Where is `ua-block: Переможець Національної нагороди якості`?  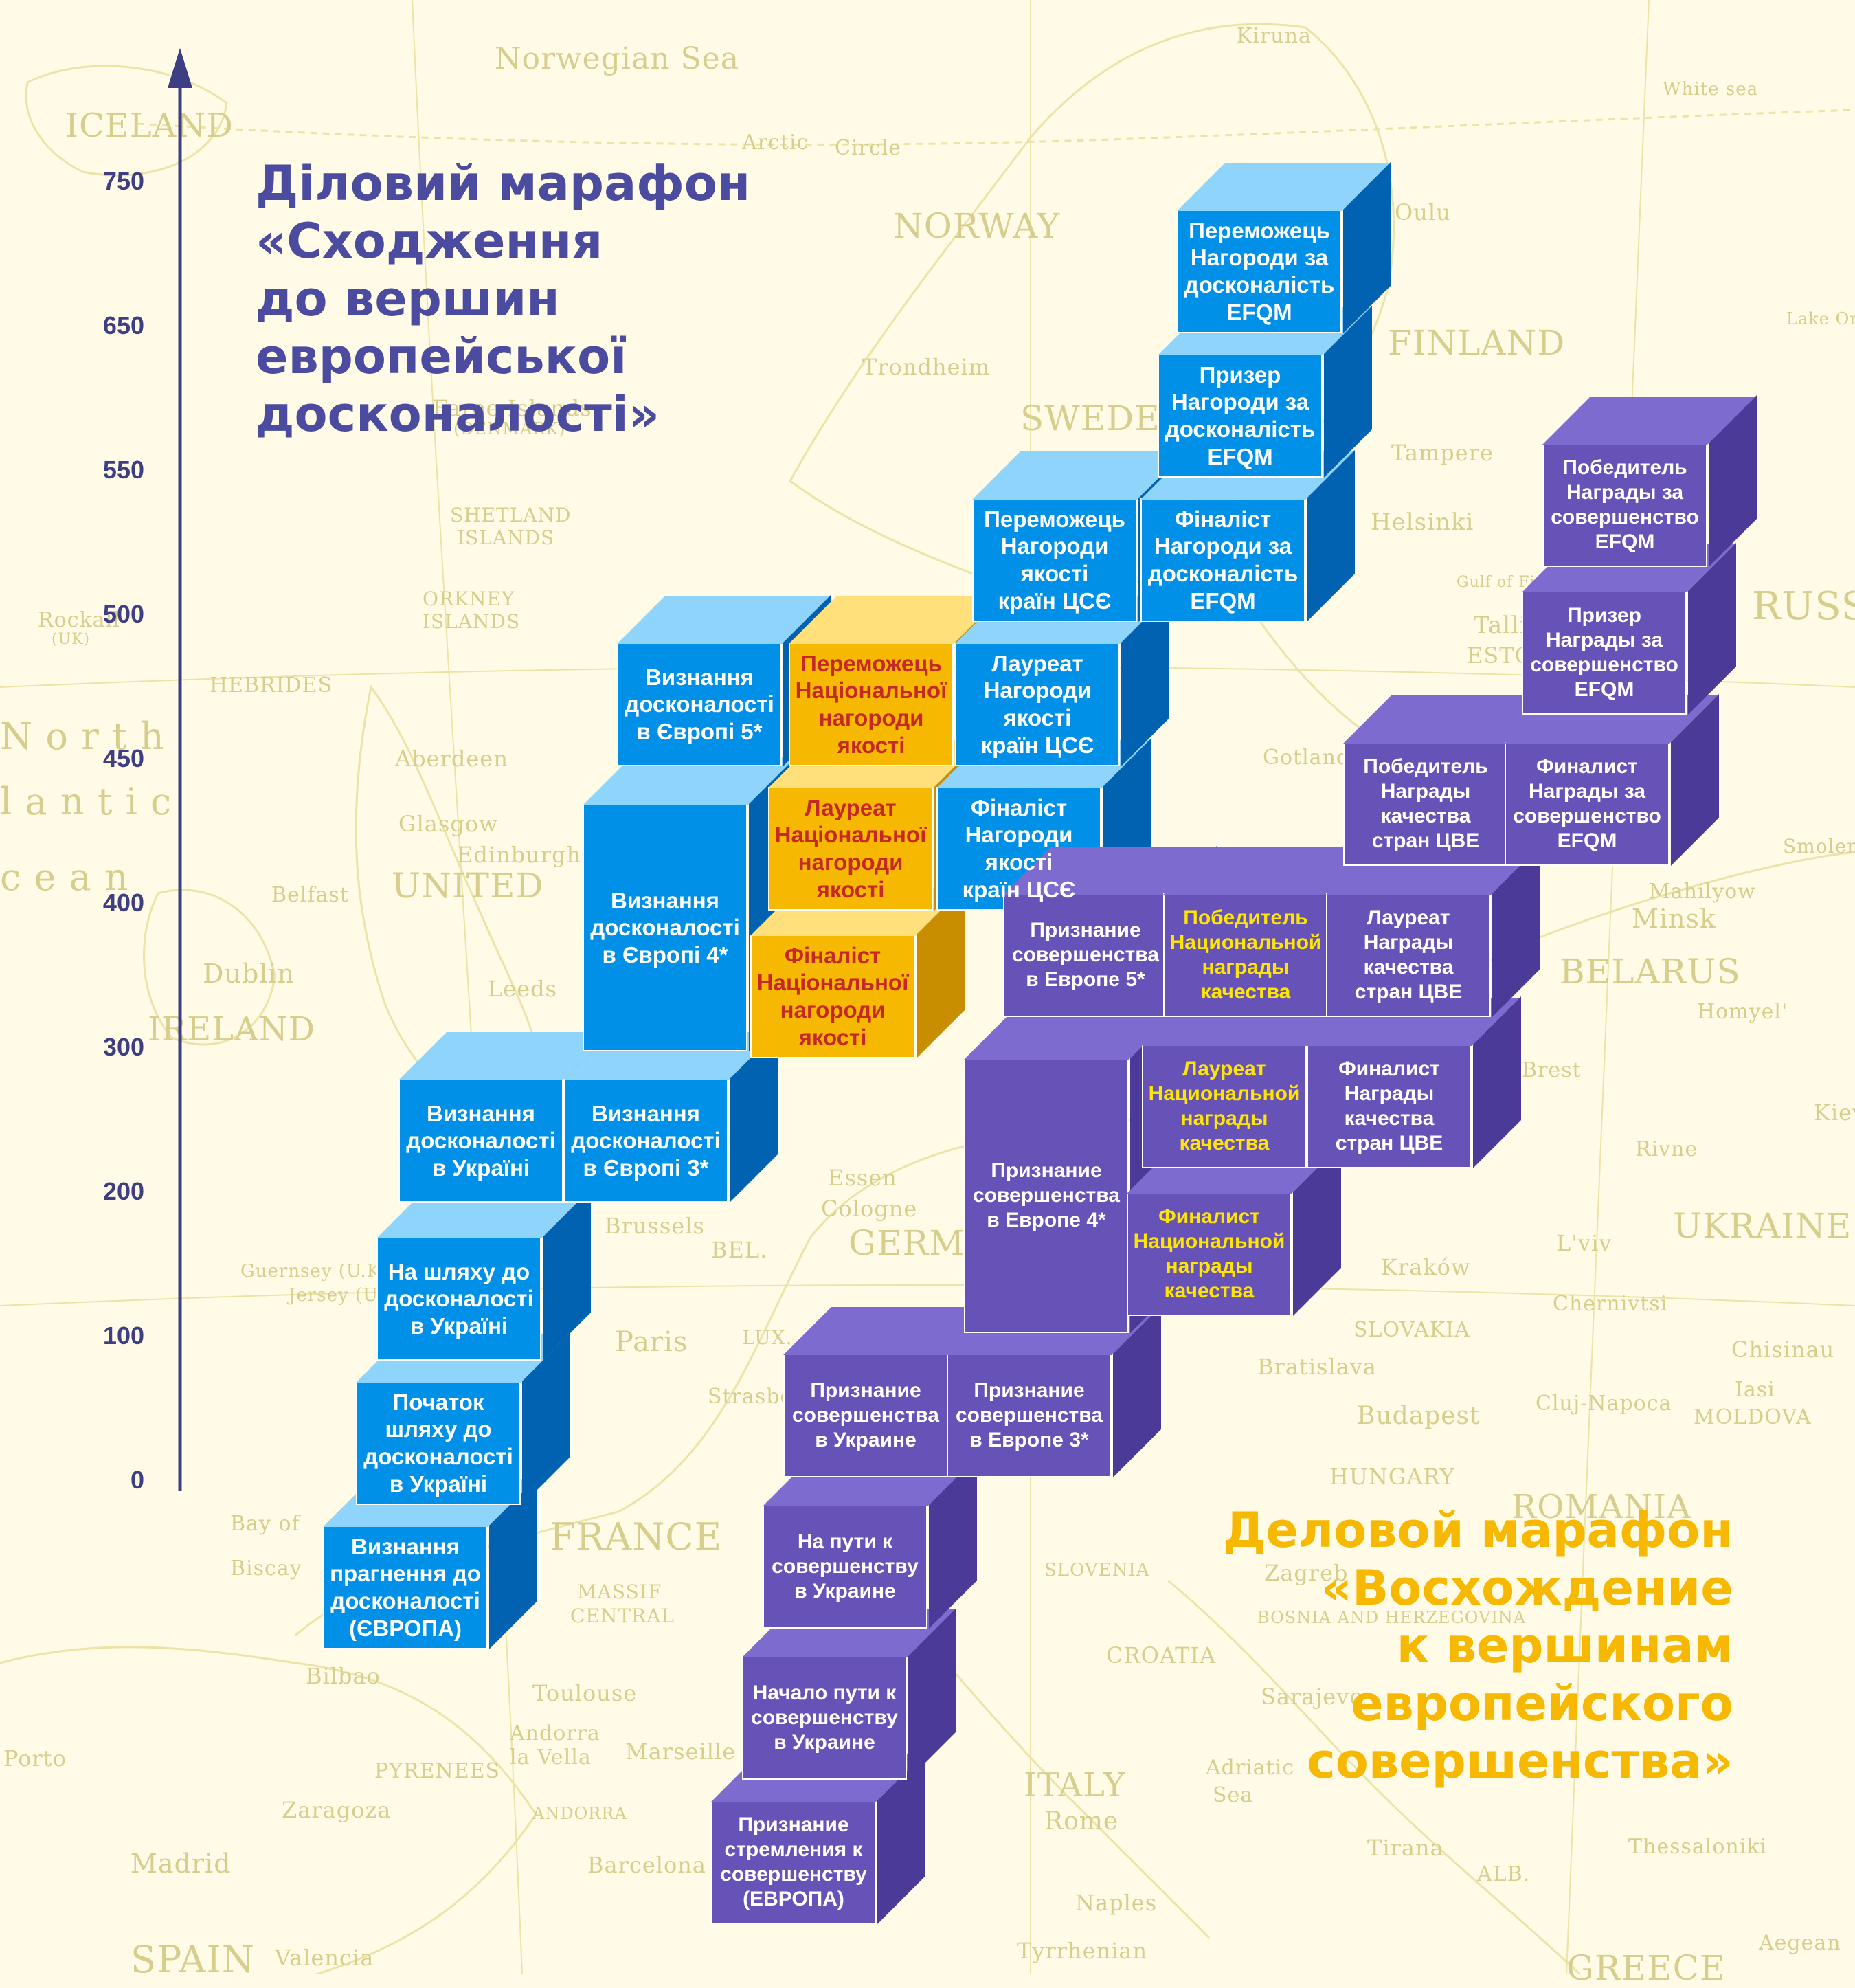
ua-block: Переможець Національної нагороди якості is located at coordinates (896, 680).